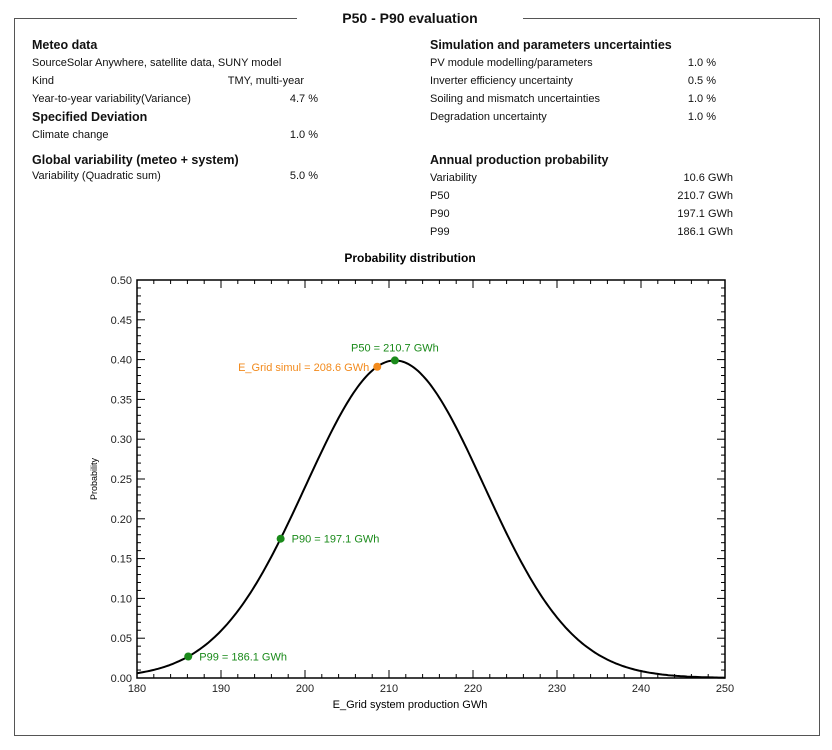 Image resolution: width=832 pixels, height=750 pixels. I want to click on row-label: Inverter efficiency uncertainty, so click(501, 81).